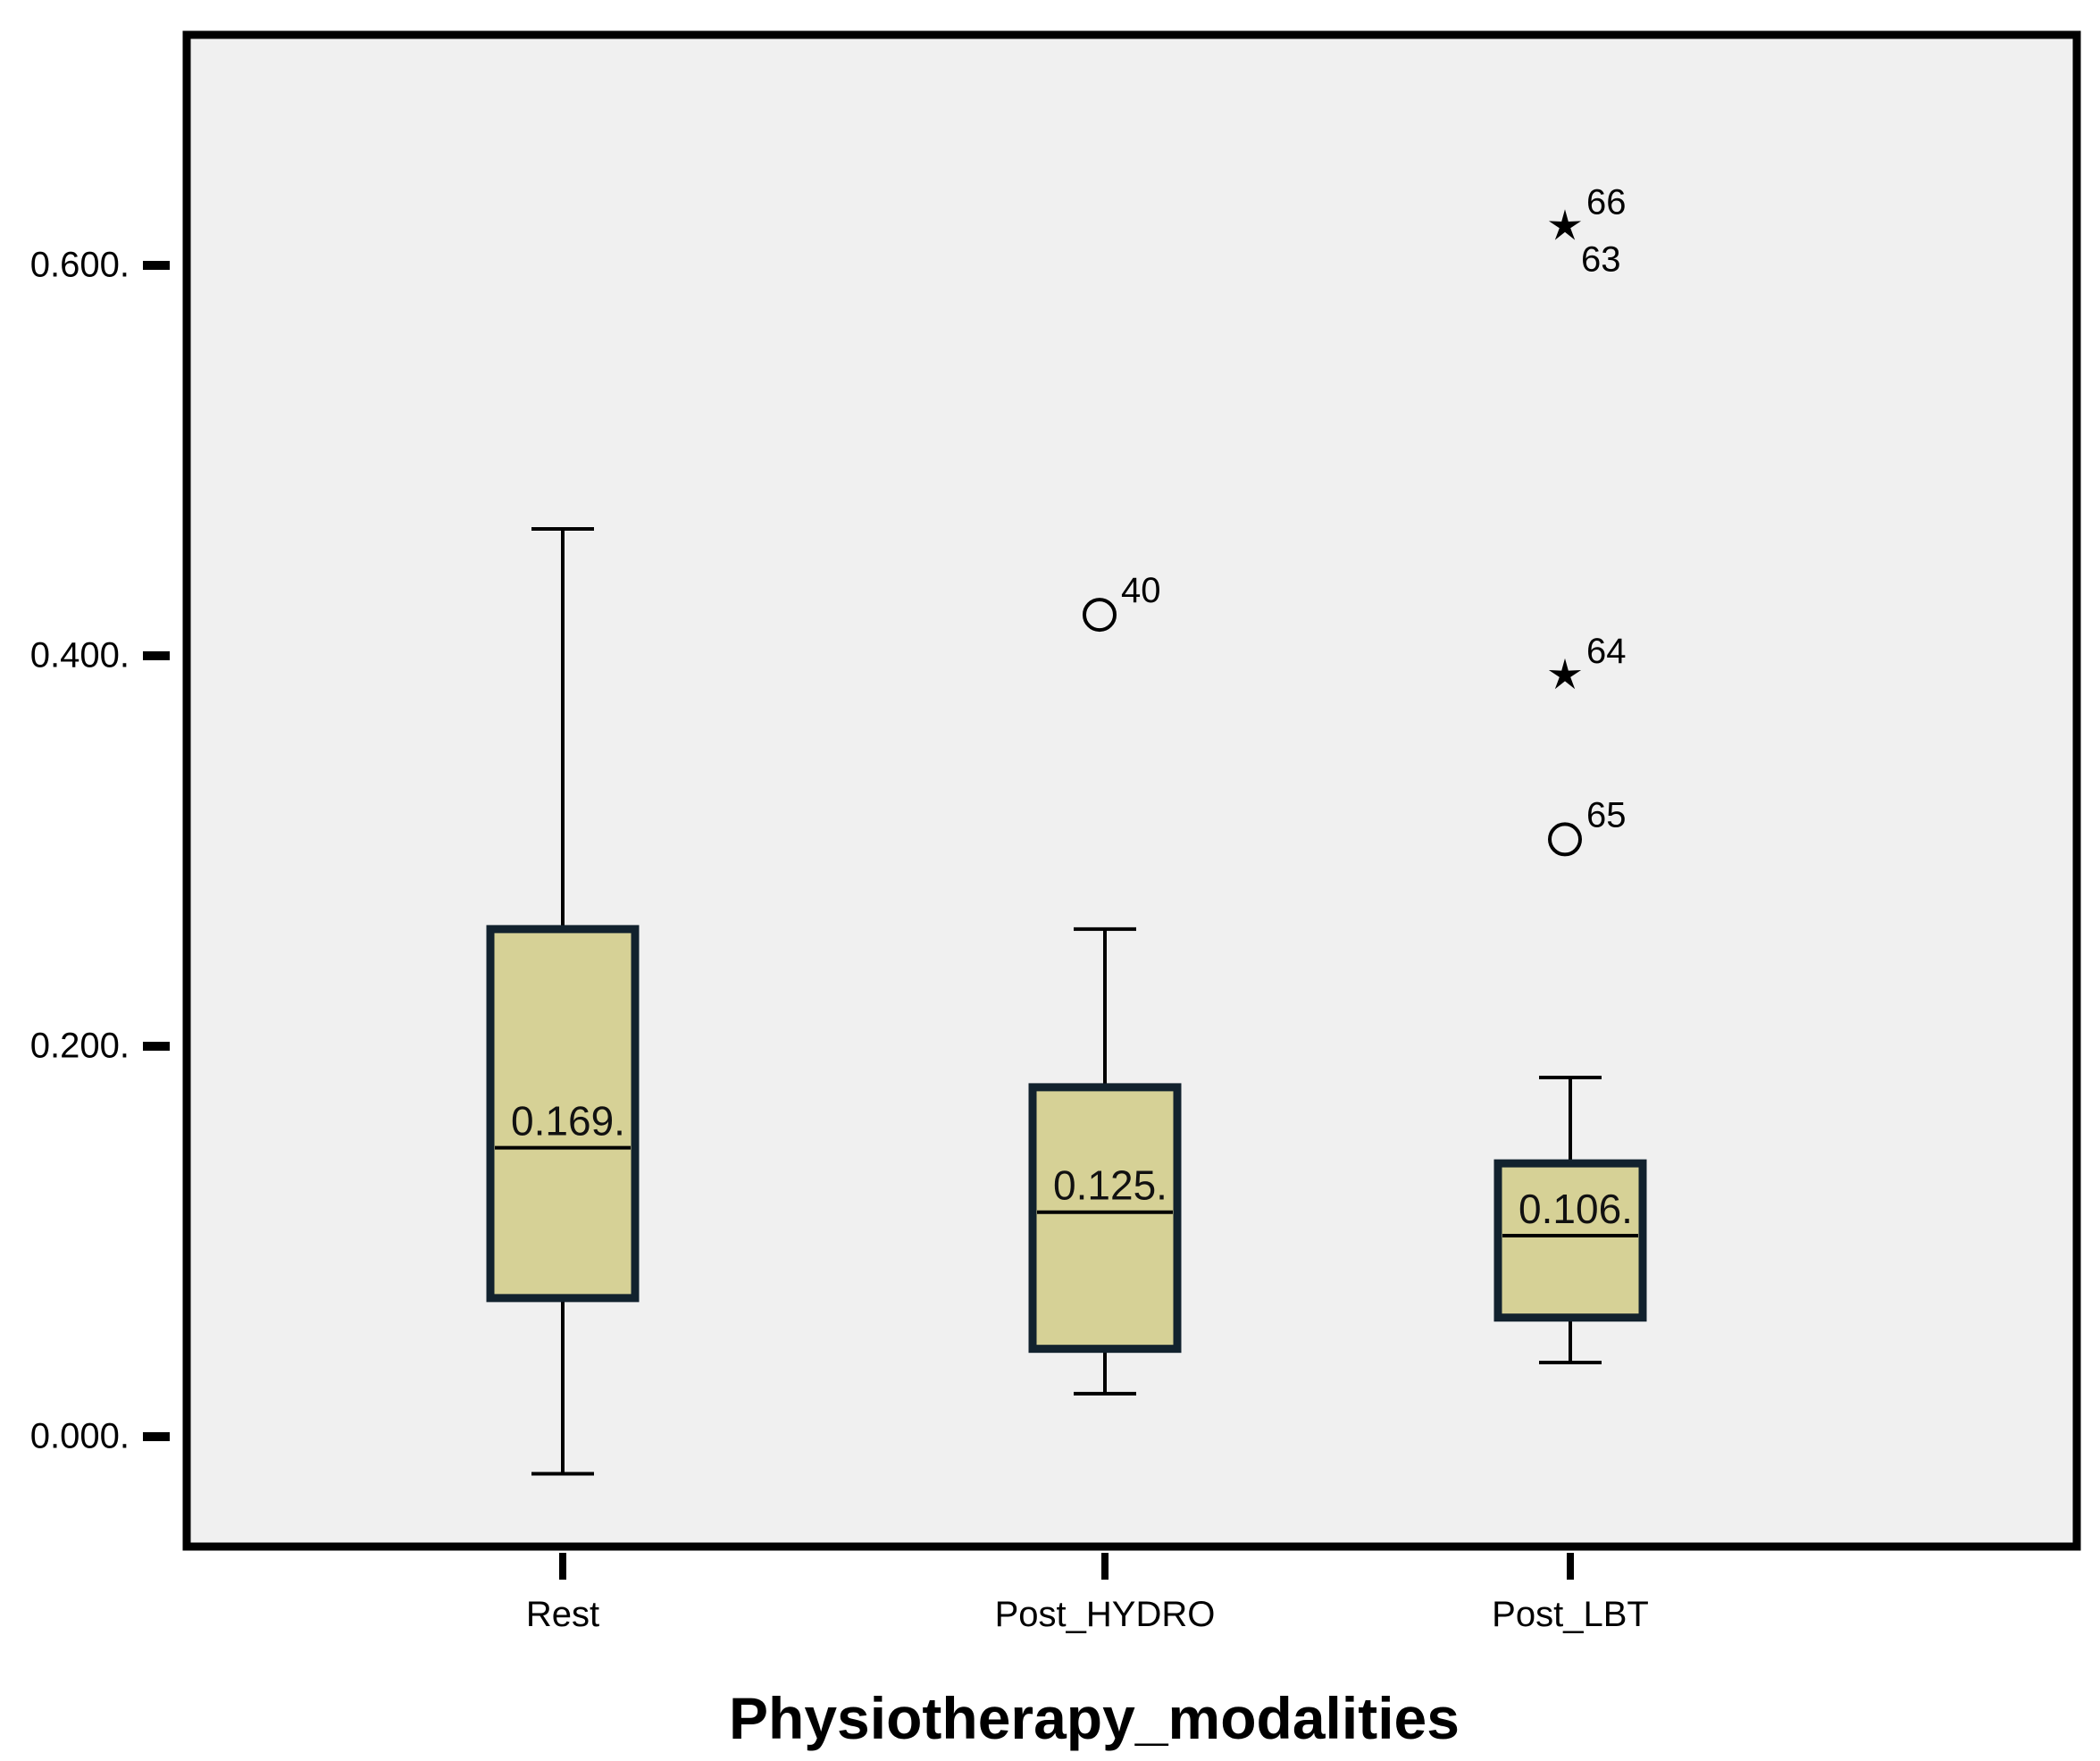  Describe the element at coordinates (80, 1047) in the screenshot. I see `y-tick-label: 0.200.` at that location.